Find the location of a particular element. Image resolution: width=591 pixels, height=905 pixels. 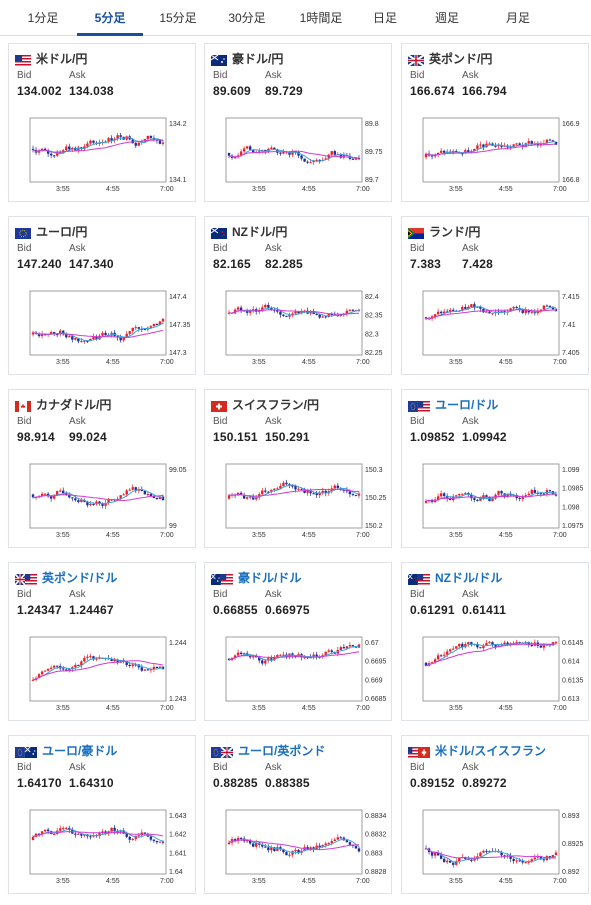

bid-value: 166.674 is located at coordinates (432, 91).